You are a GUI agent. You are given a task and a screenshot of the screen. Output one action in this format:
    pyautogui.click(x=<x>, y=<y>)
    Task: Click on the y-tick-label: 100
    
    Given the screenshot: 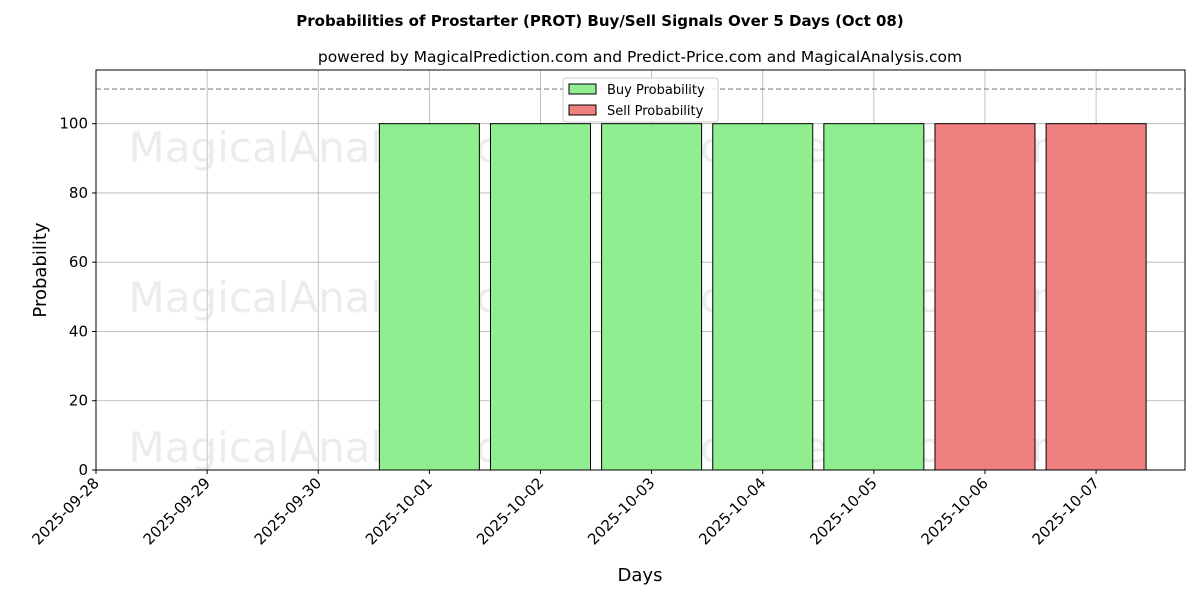 What is the action you would take?
    pyautogui.click(x=73, y=124)
    